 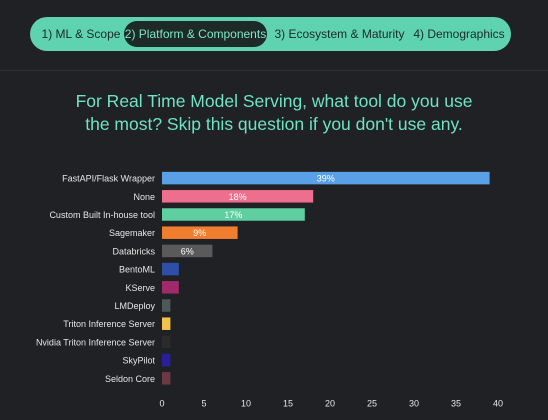 What do you see at coordinates (81, 34) in the screenshot?
I see `tab-ml-scope: 1) ML & Scope` at bounding box center [81, 34].